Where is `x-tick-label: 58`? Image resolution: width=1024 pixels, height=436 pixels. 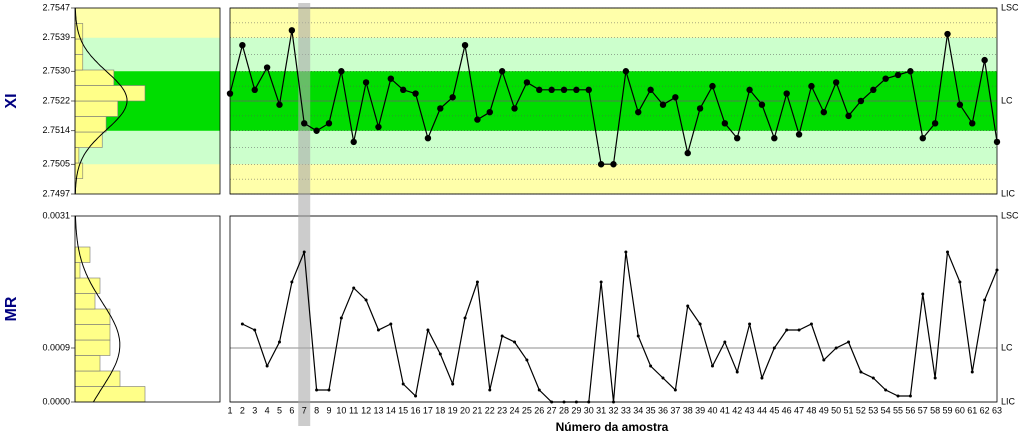
x-tick-label: 58 is located at coordinates (935, 410).